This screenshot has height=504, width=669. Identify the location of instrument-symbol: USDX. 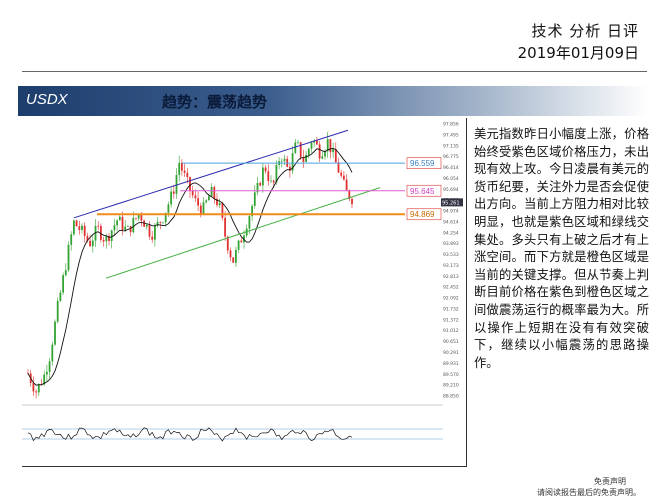
(47, 99).